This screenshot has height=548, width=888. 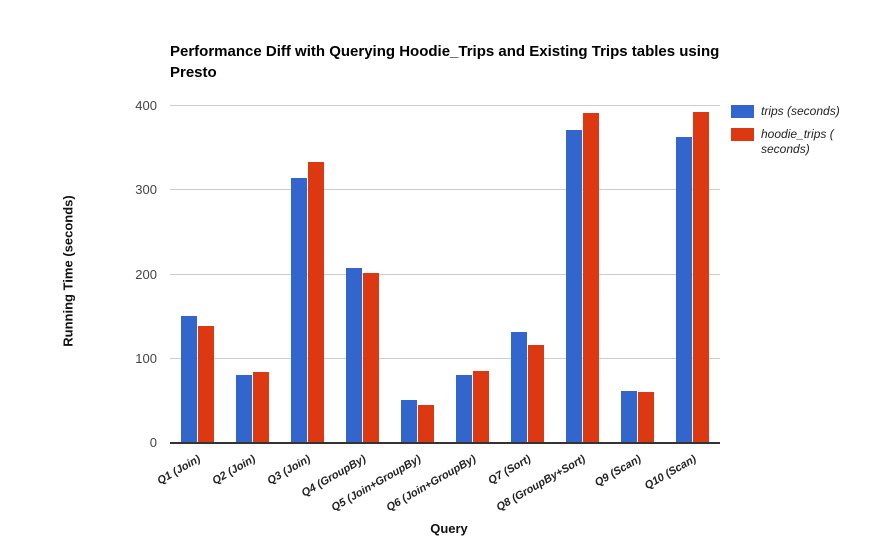 What do you see at coordinates (629, 416) in the screenshot?
I see `bar-trips-q9-scan` at bounding box center [629, 416].